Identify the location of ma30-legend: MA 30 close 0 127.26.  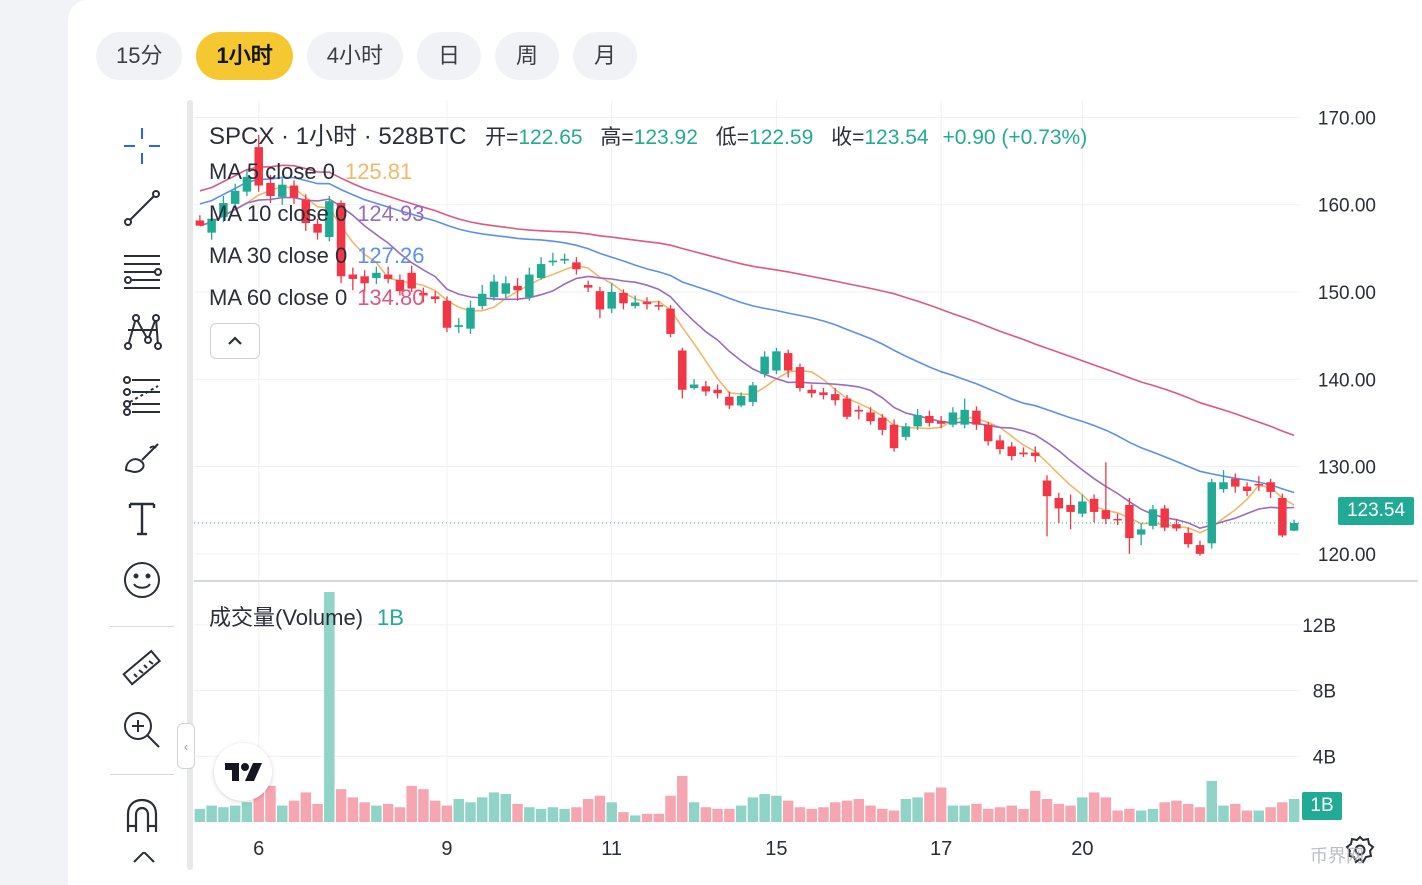
(316, 256).